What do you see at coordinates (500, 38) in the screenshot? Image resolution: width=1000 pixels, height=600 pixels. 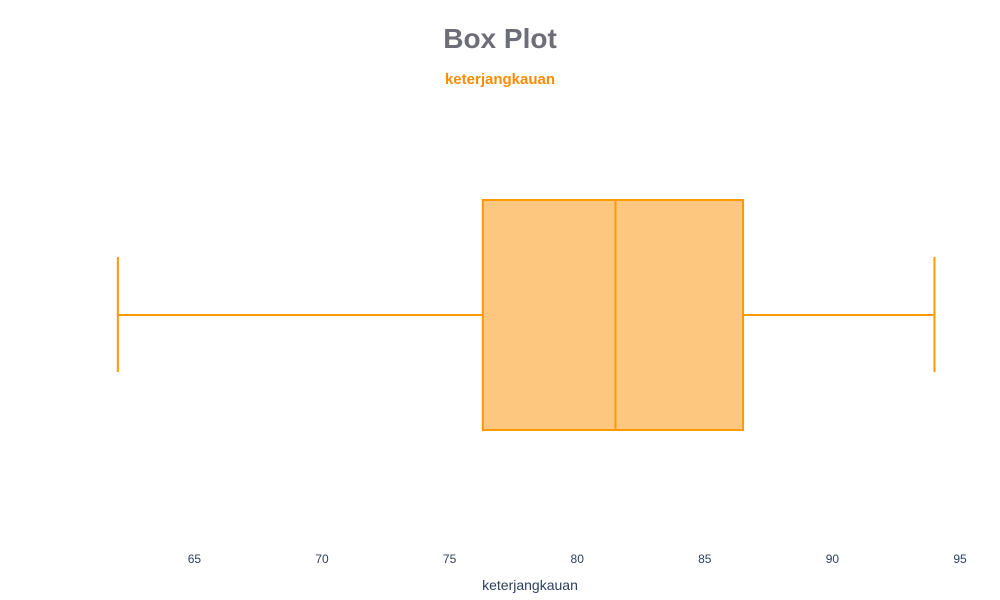 I see `chart-title: Box Plot` at bounding box center [500, 38].